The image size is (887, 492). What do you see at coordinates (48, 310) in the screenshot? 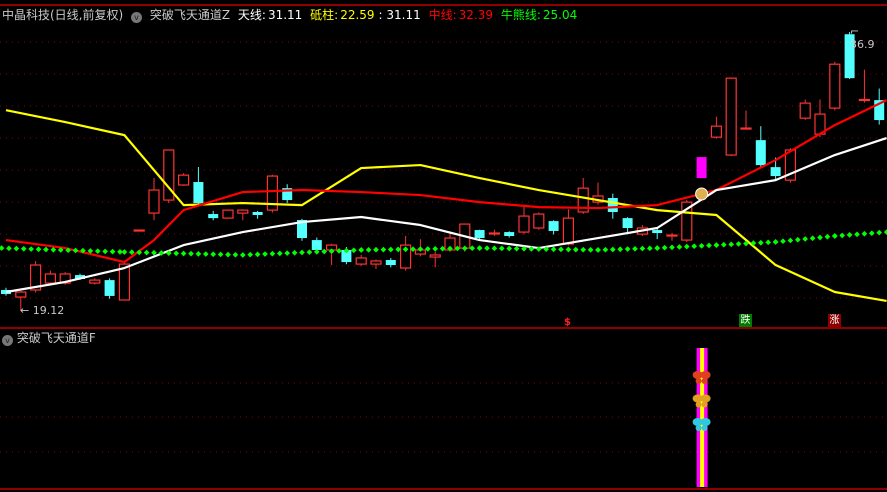
I see `low-price-value: 19.12` at bounding box center [48, 310].